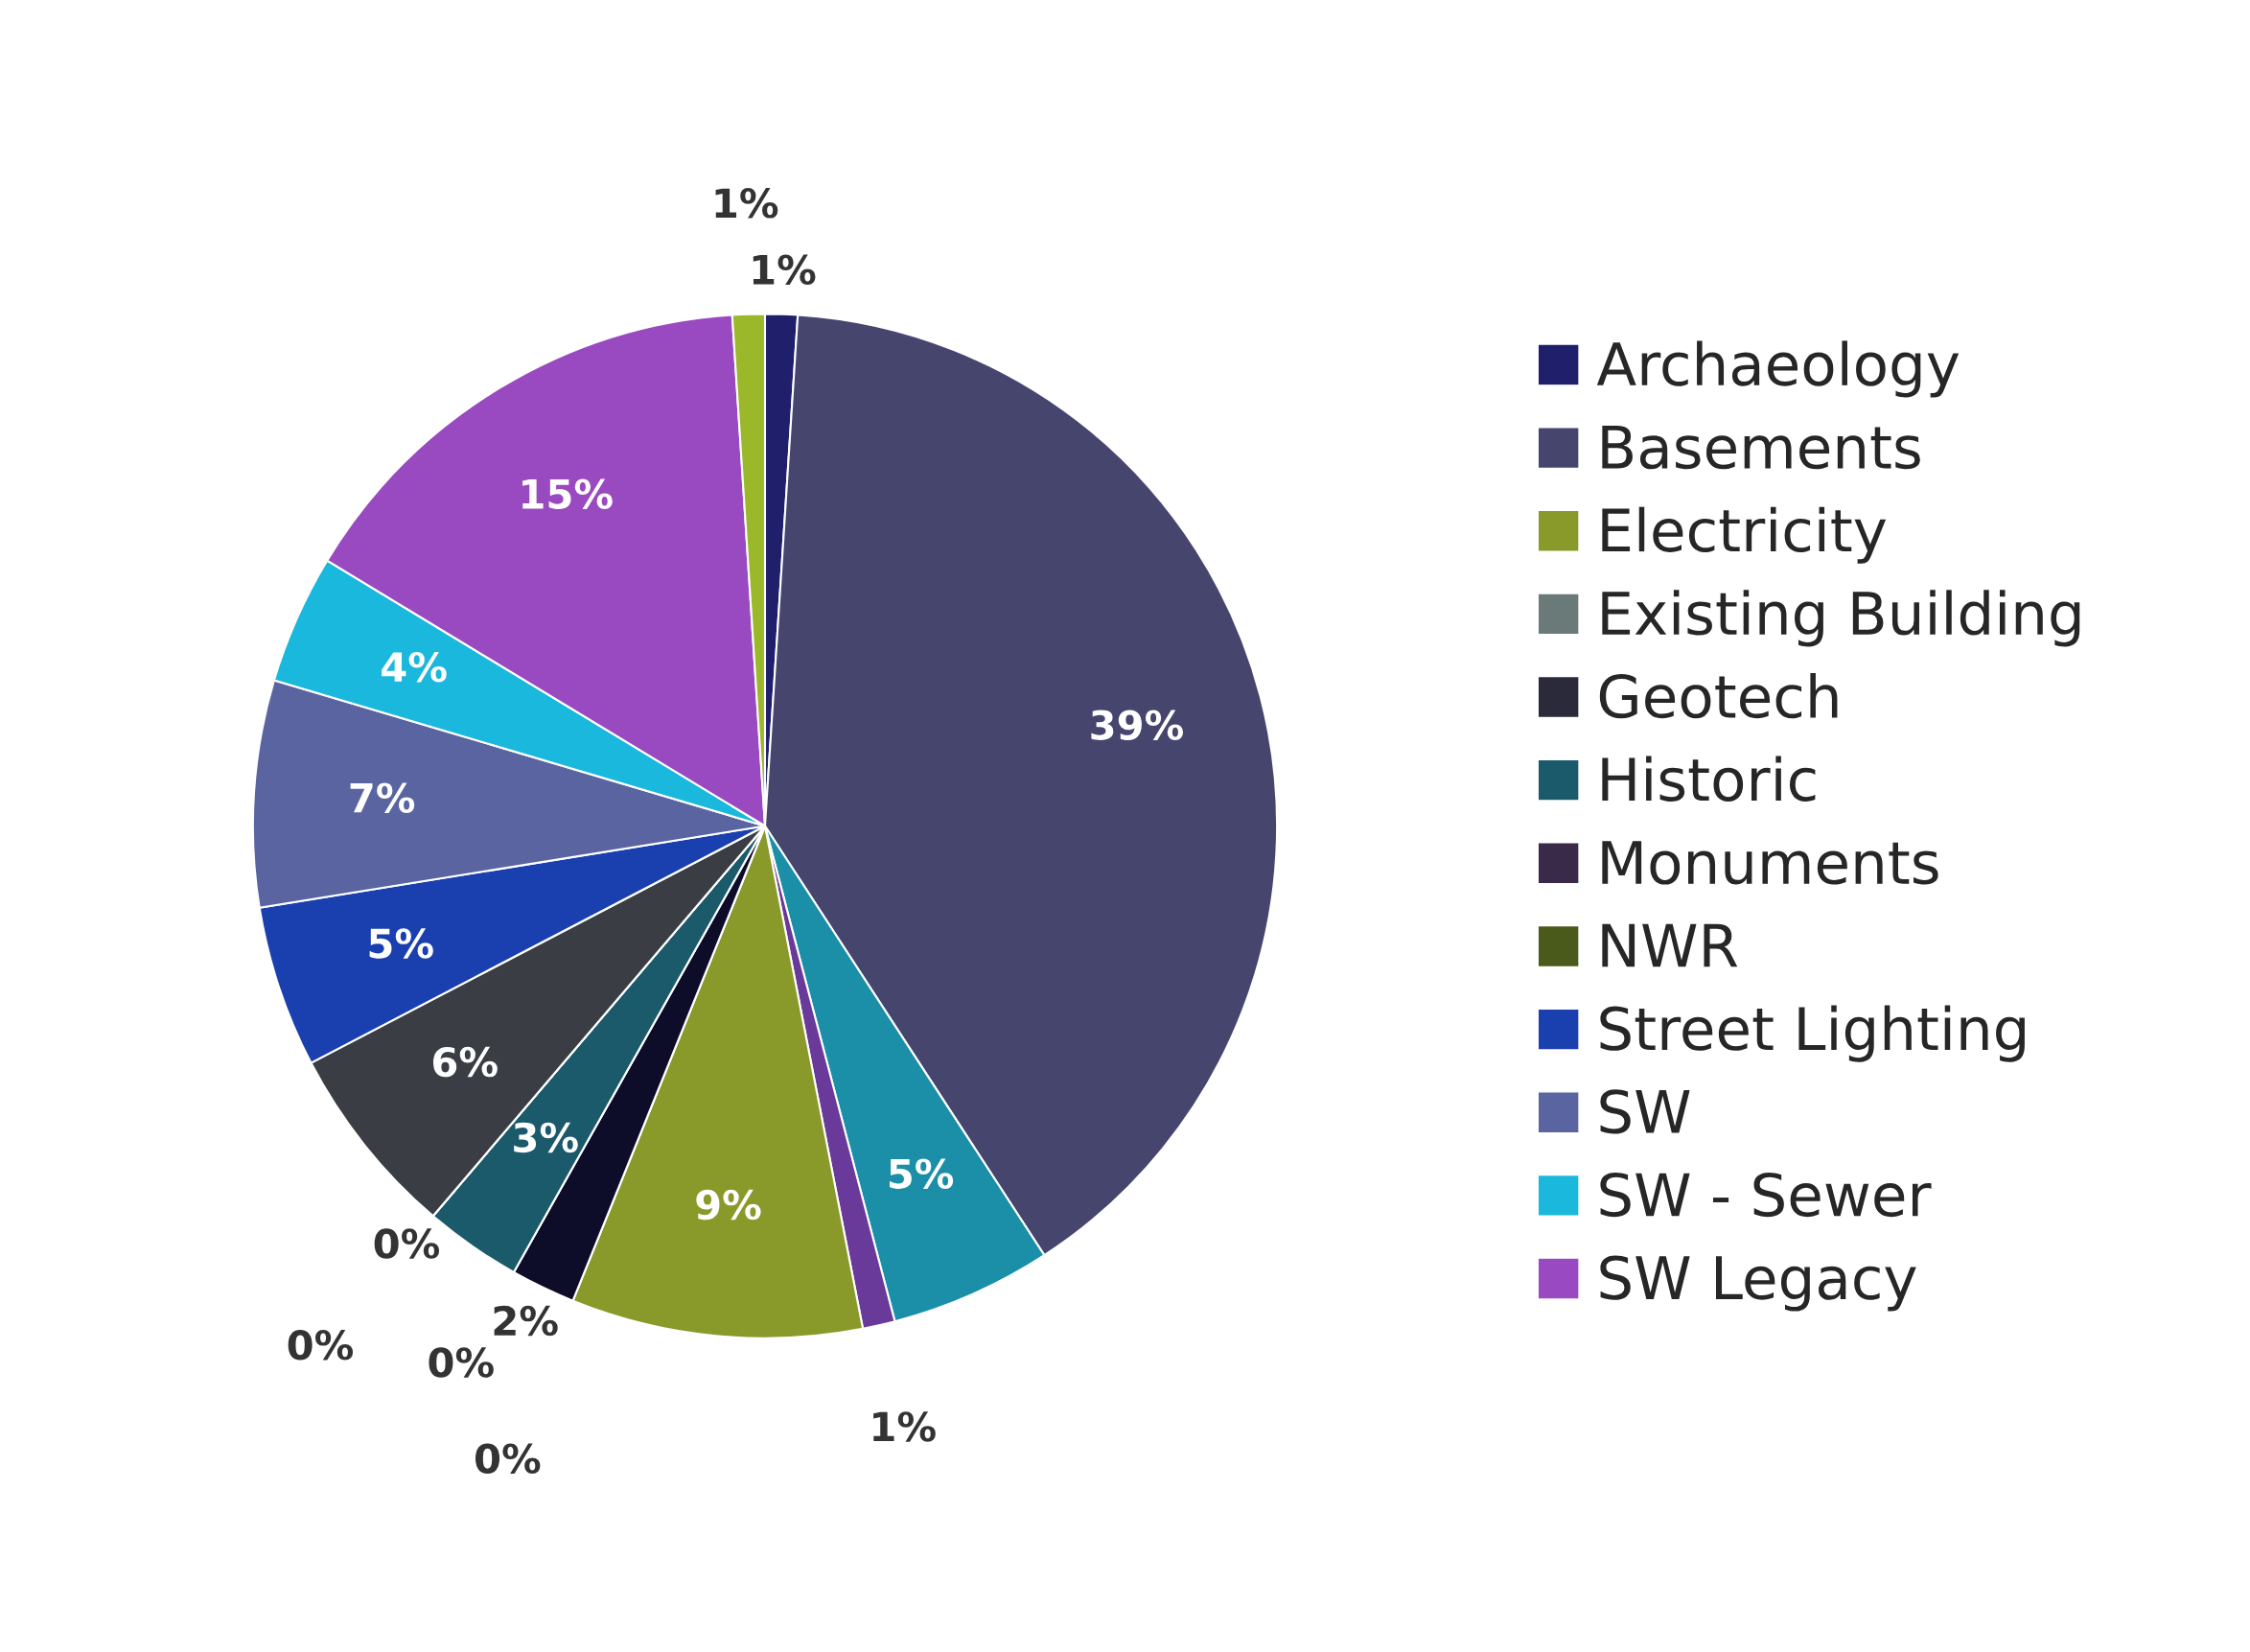  What do you see at coordinates (1841, 618) in the screenshot?
I see `legend-label: Existing Building` at bounding box center [1841, 618].